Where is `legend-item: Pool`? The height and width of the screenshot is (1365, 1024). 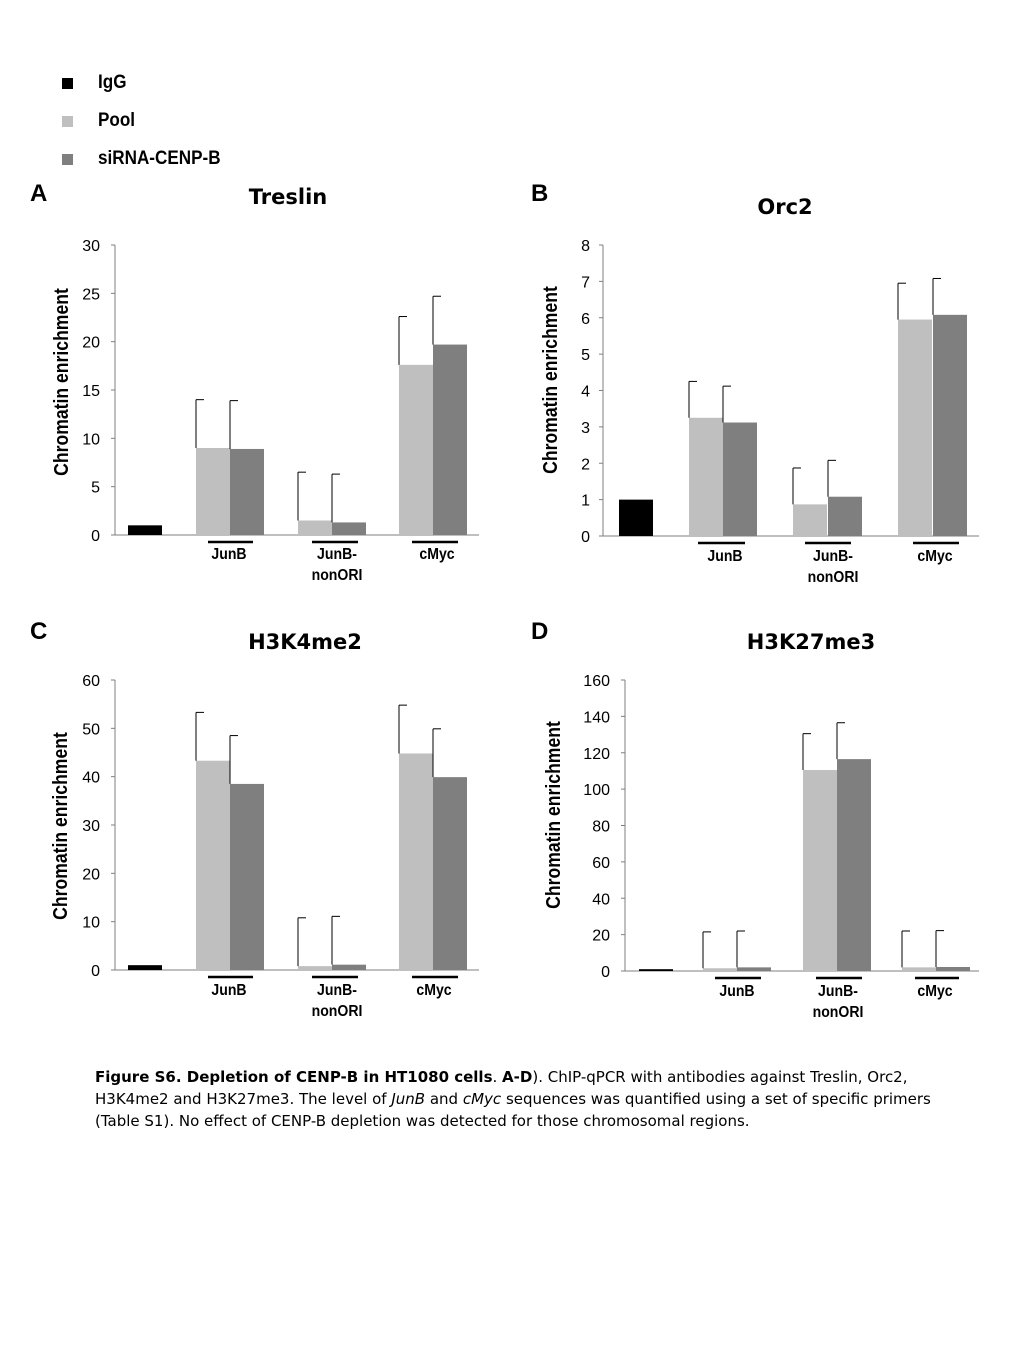 legend-item: Pool is located at coordinates (148, 121).